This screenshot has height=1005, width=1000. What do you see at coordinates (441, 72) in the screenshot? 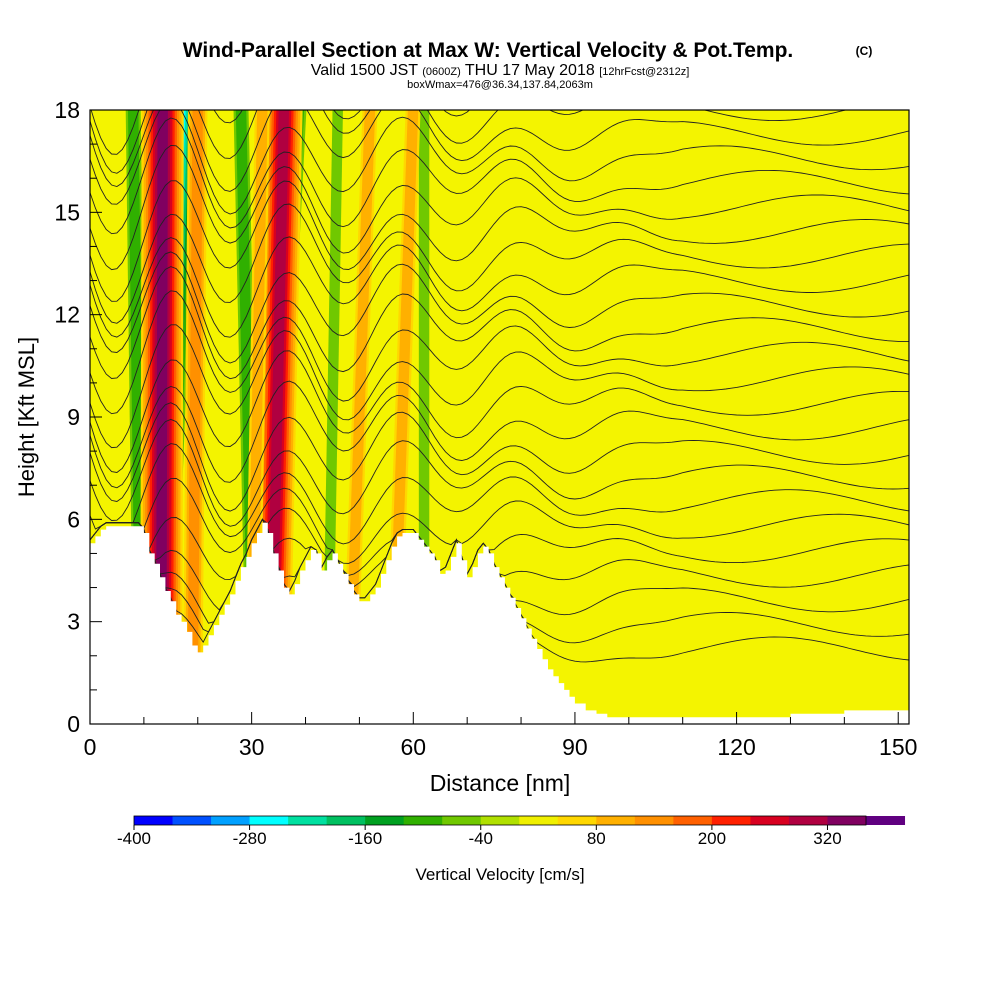
I see `subtitle-utc: (0600Z)` at bounding box center [441, 72].